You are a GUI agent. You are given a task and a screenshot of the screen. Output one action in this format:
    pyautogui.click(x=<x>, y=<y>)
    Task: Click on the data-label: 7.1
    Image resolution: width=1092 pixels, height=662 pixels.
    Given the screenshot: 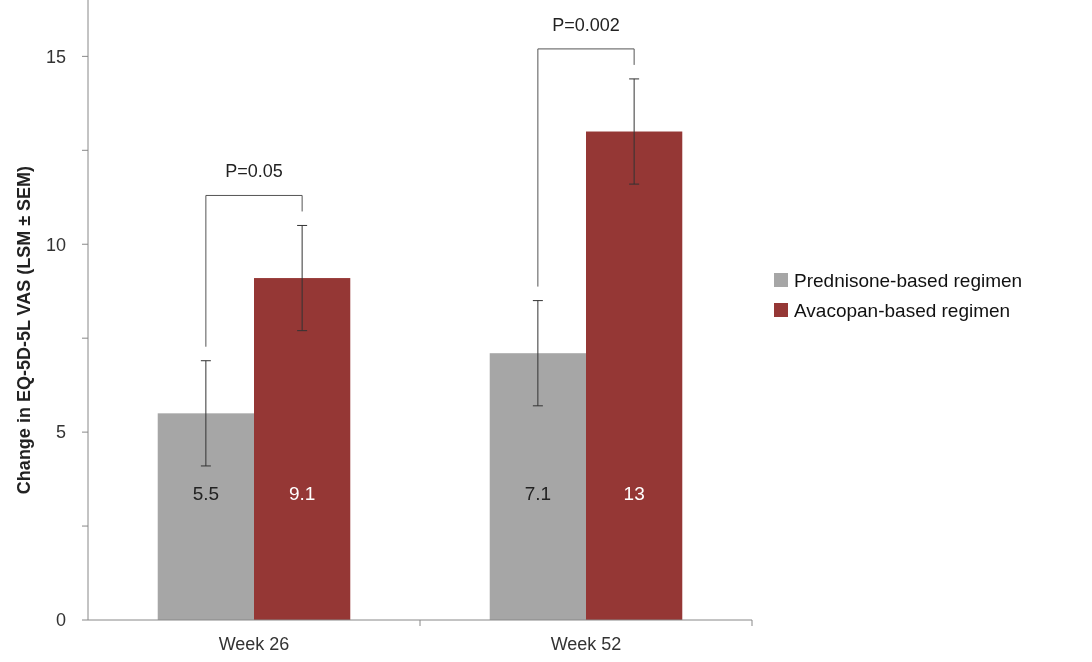 What is the action you would take?
    pyautogui.click(x=538, y=493)
    